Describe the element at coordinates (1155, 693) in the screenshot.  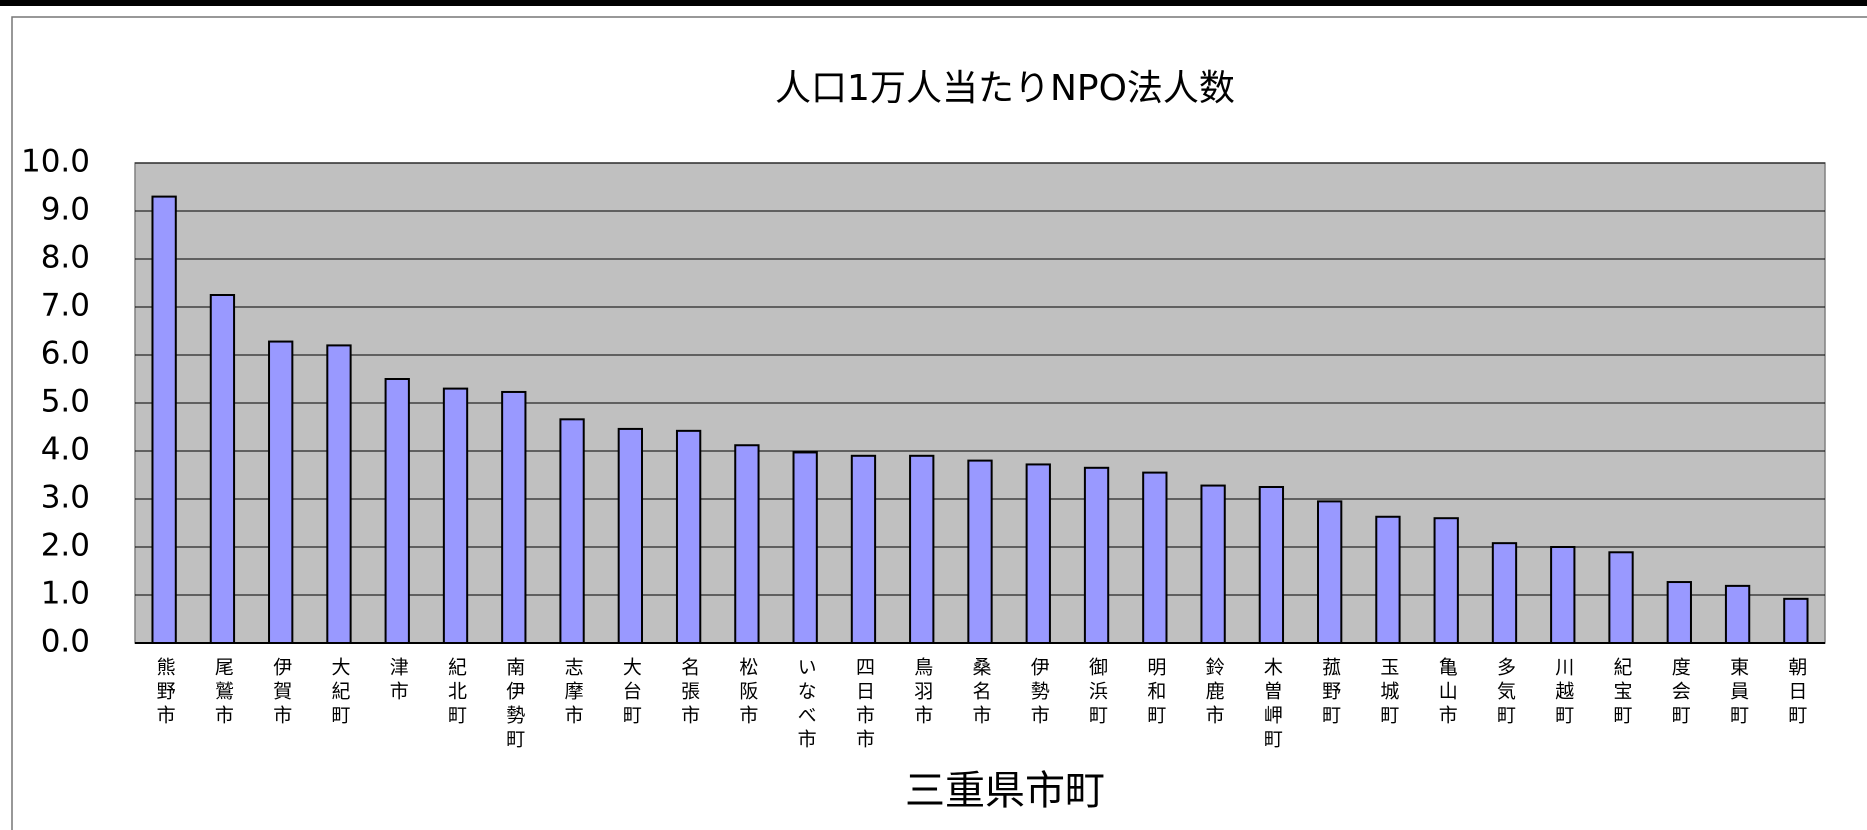
I see `x-tick-label: 明和町` at that location.